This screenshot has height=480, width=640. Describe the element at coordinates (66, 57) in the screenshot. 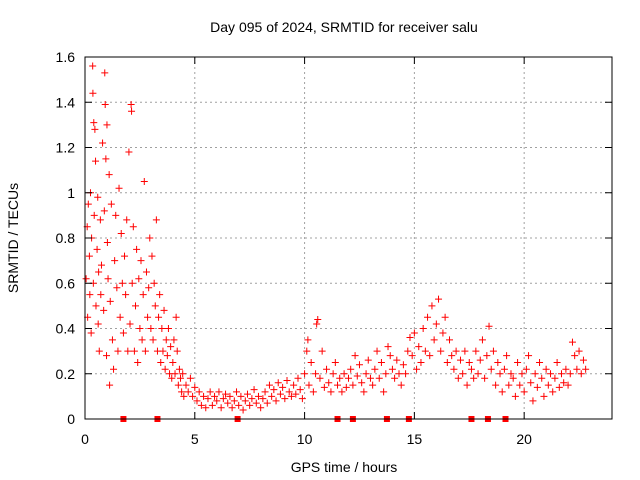

I see `y-tick-label: 1.6` at that location.